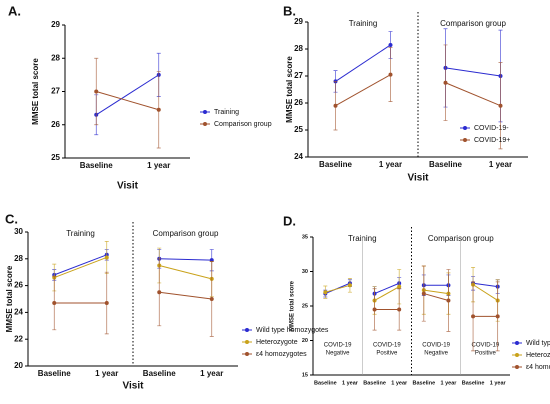  What do you see at coordinates (305, 272) in the screenshot?
I see `y-tick-label: 30` at bounding box center [305, 272].